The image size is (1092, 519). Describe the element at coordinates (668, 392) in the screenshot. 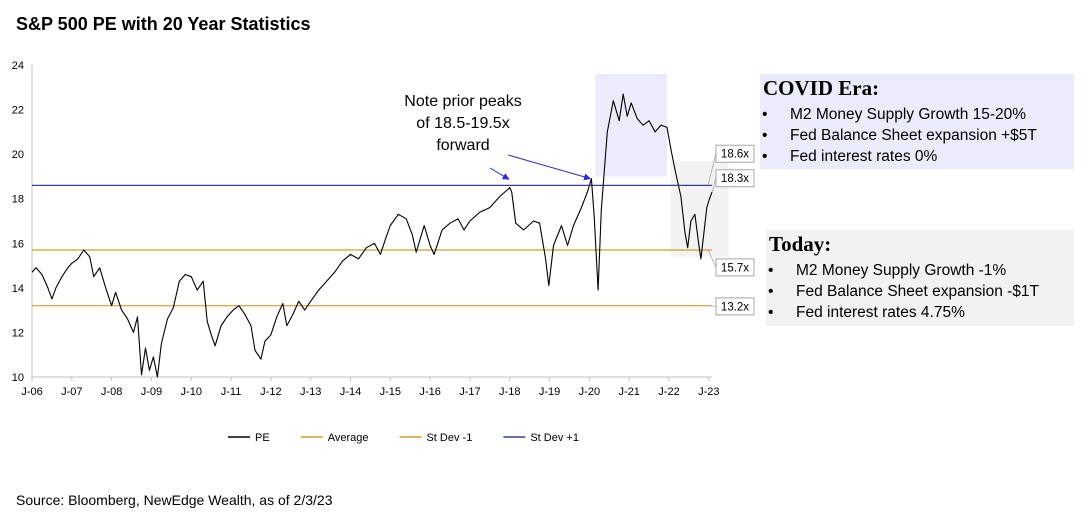

I see `x-tick-label: J-22` at that location.